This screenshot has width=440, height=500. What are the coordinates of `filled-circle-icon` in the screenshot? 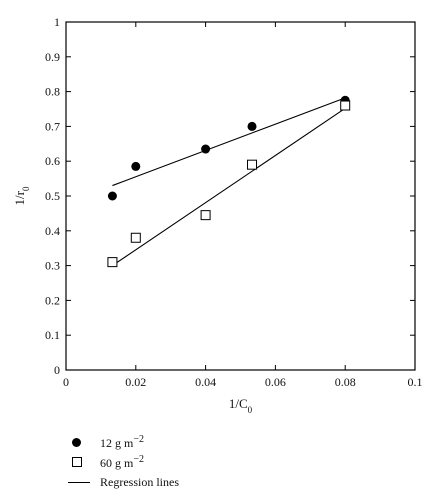 It's located at (82, 442).